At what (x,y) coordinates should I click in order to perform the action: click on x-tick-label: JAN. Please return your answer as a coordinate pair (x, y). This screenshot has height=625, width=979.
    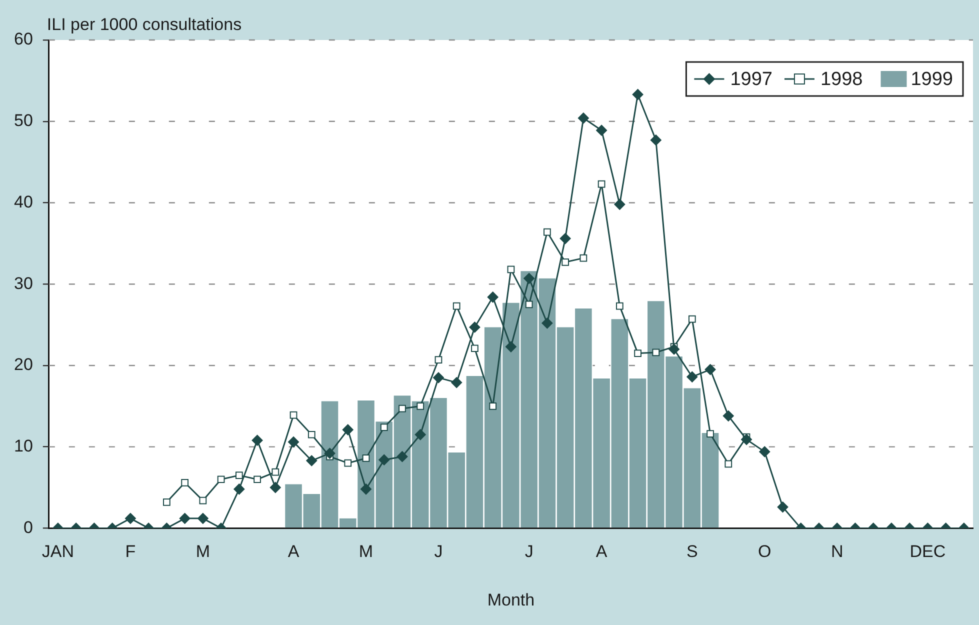
    Looking at the image, I should click on (58, 552).